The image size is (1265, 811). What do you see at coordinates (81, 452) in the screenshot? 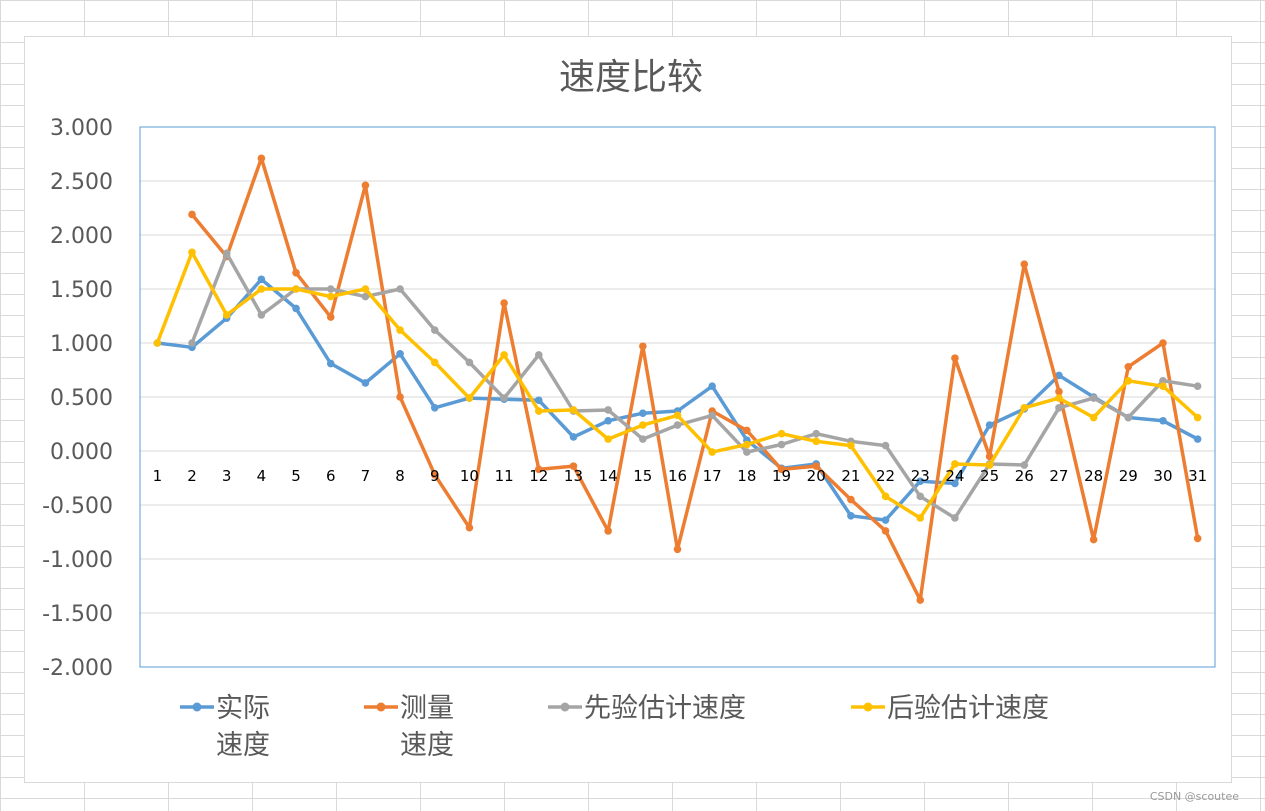
I see `y-tick-label: 0.000` at bounding box center [81, 452].